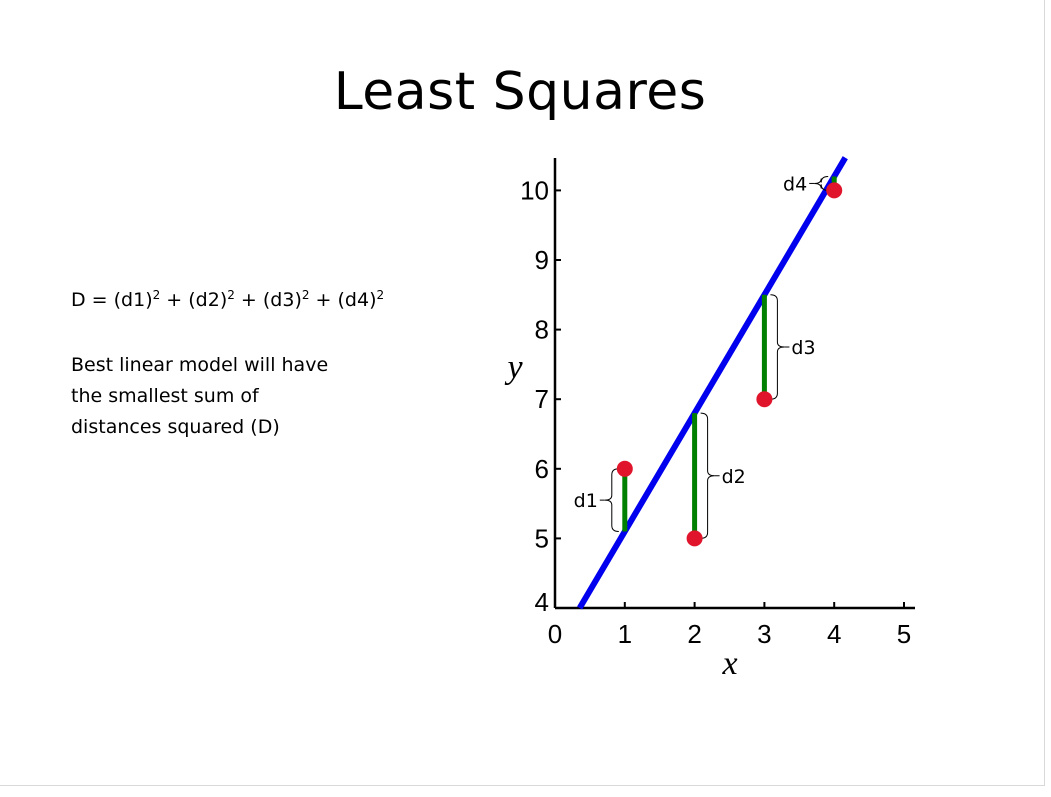 The width and height of the screenshot is (1051, 797). Describe the element at coordinates (208, 300) in the screenshot. I see `formula-term: (d2)` at that location.